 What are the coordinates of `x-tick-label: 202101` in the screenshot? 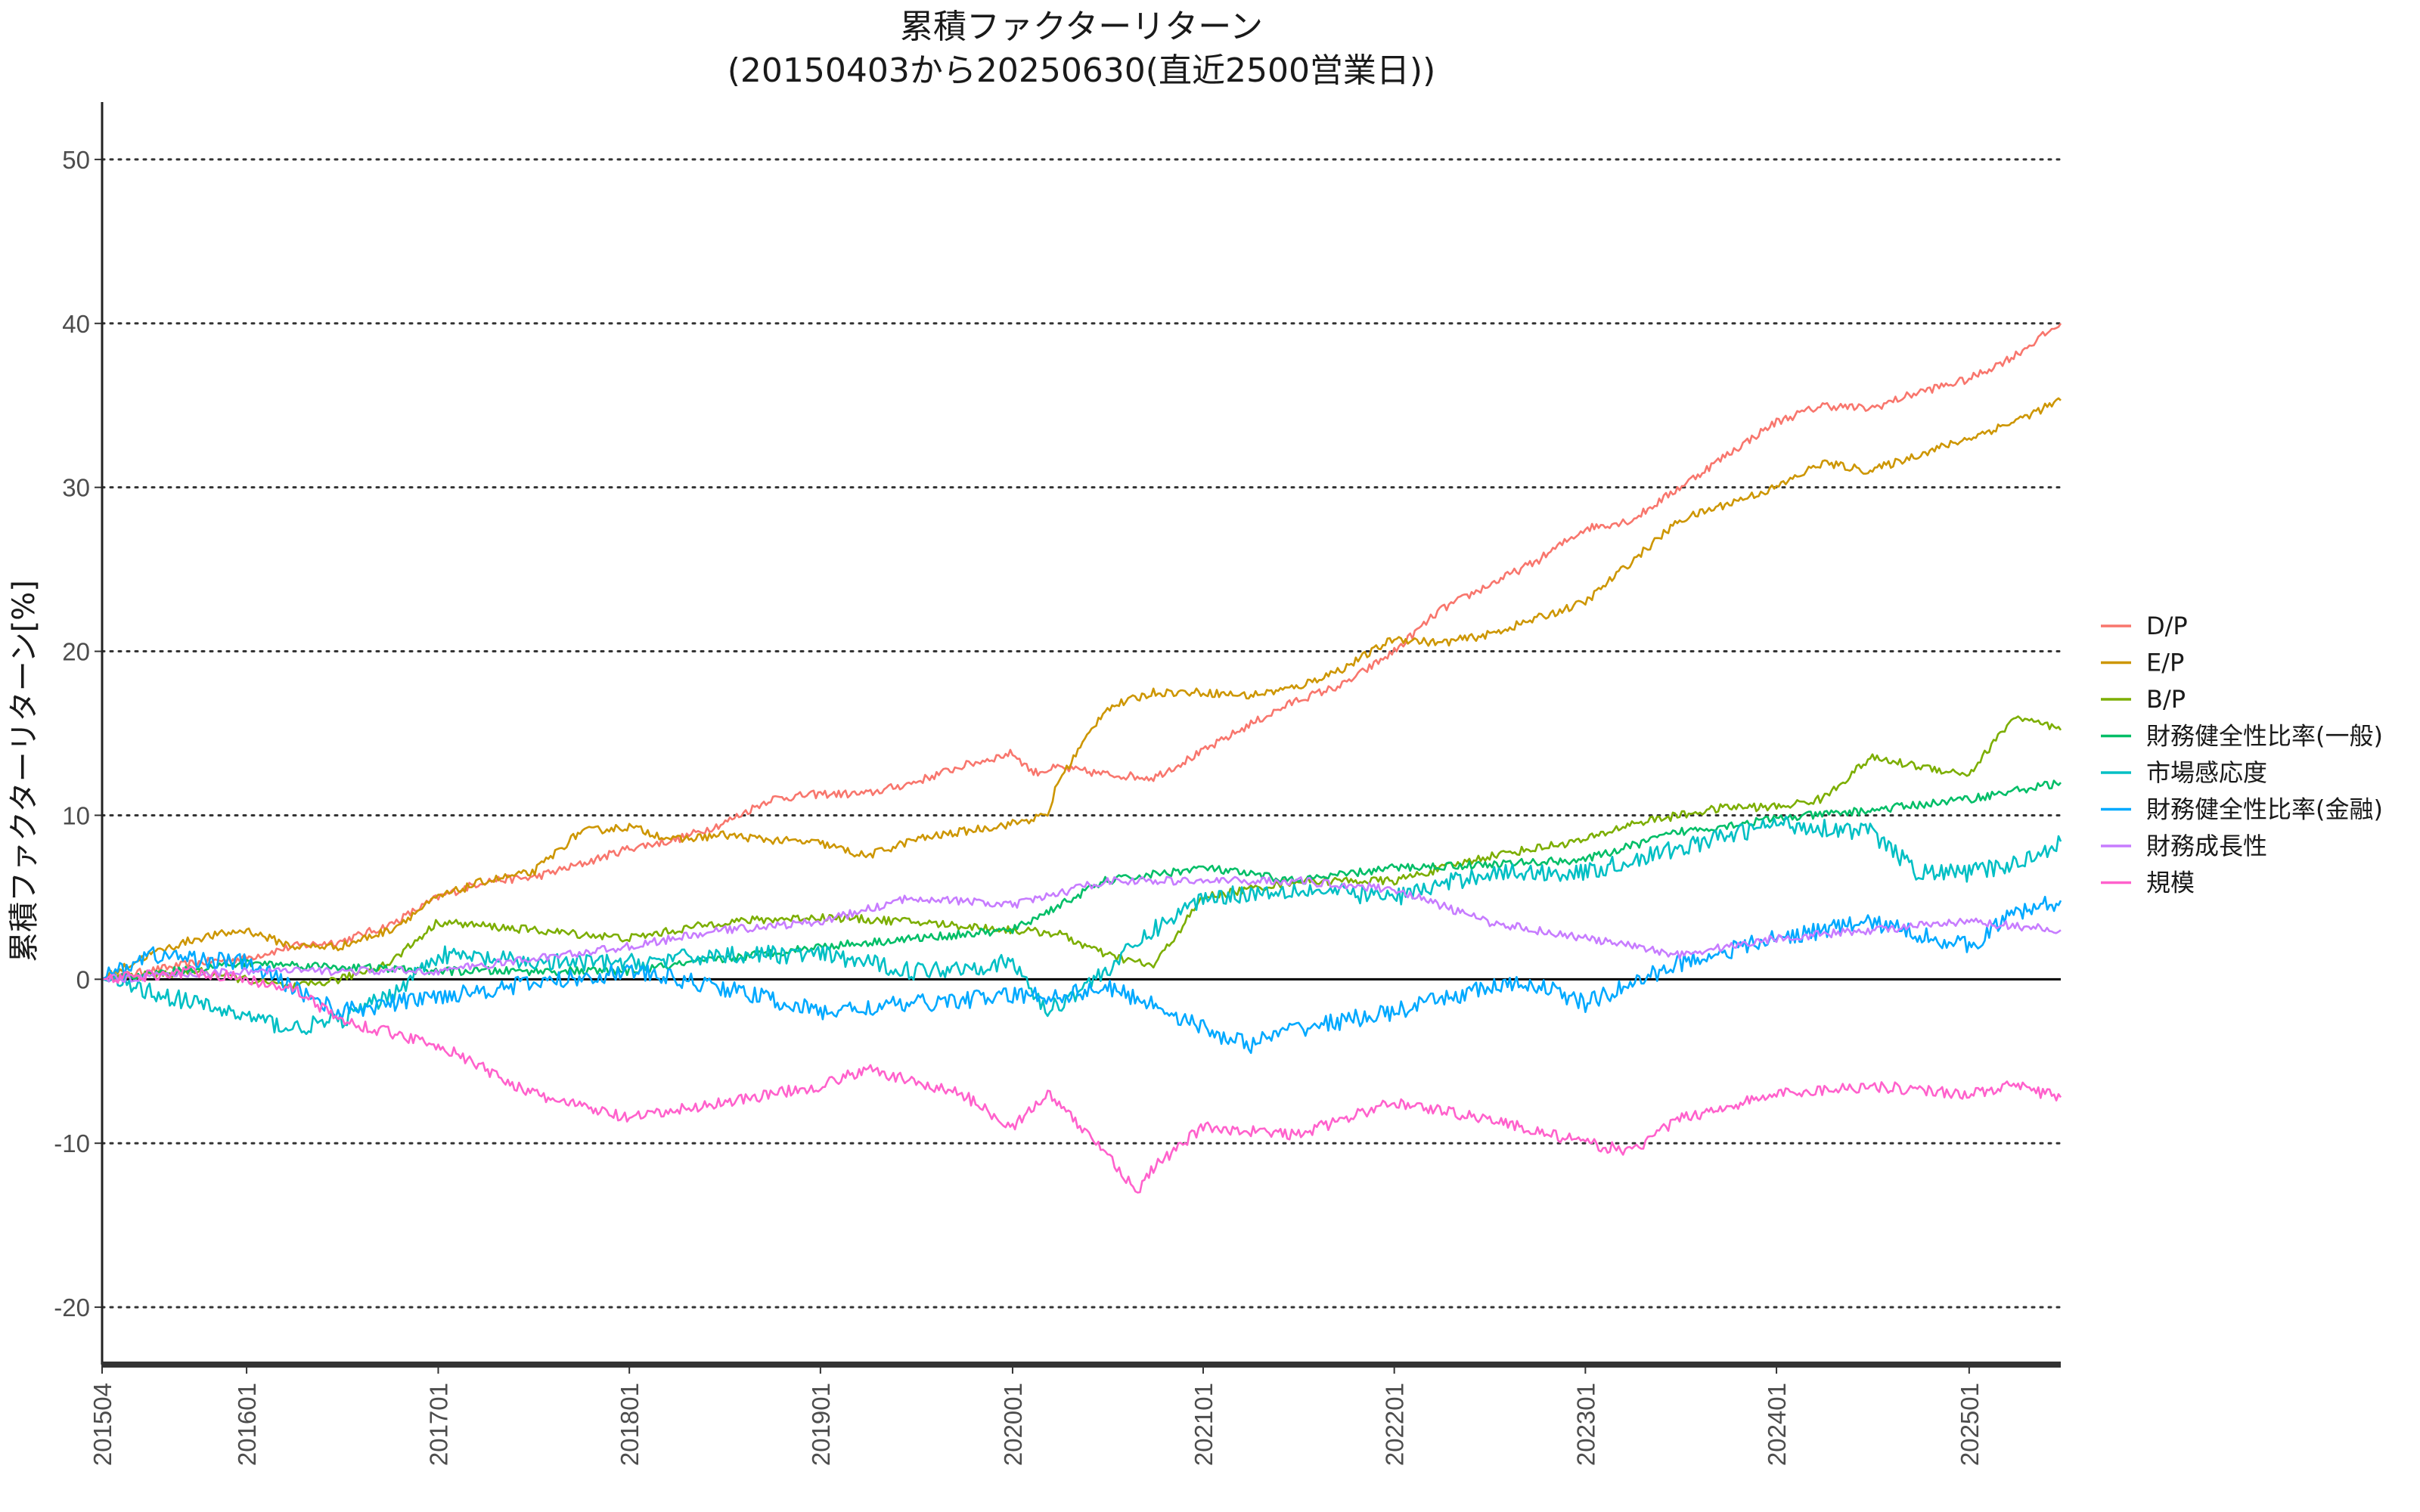 It's located at (1204, 1424).